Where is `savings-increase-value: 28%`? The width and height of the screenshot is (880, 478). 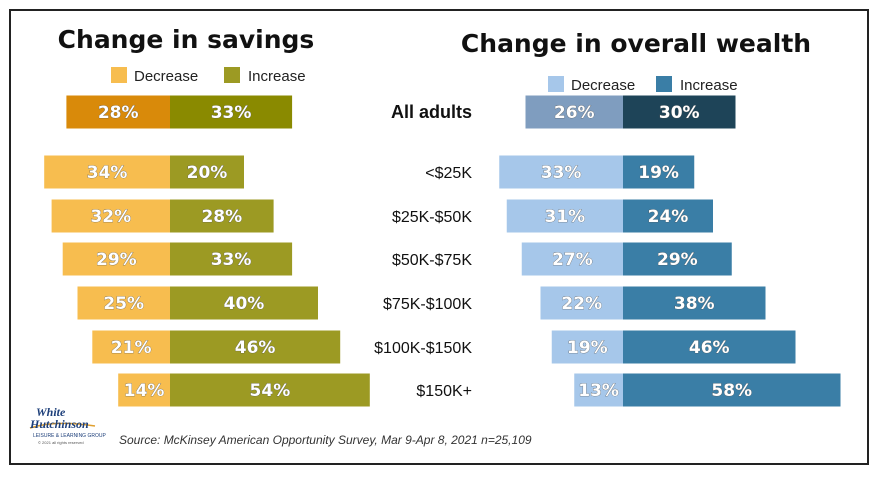 savings-increase-value: 28% is located at coordinates (221, 217).